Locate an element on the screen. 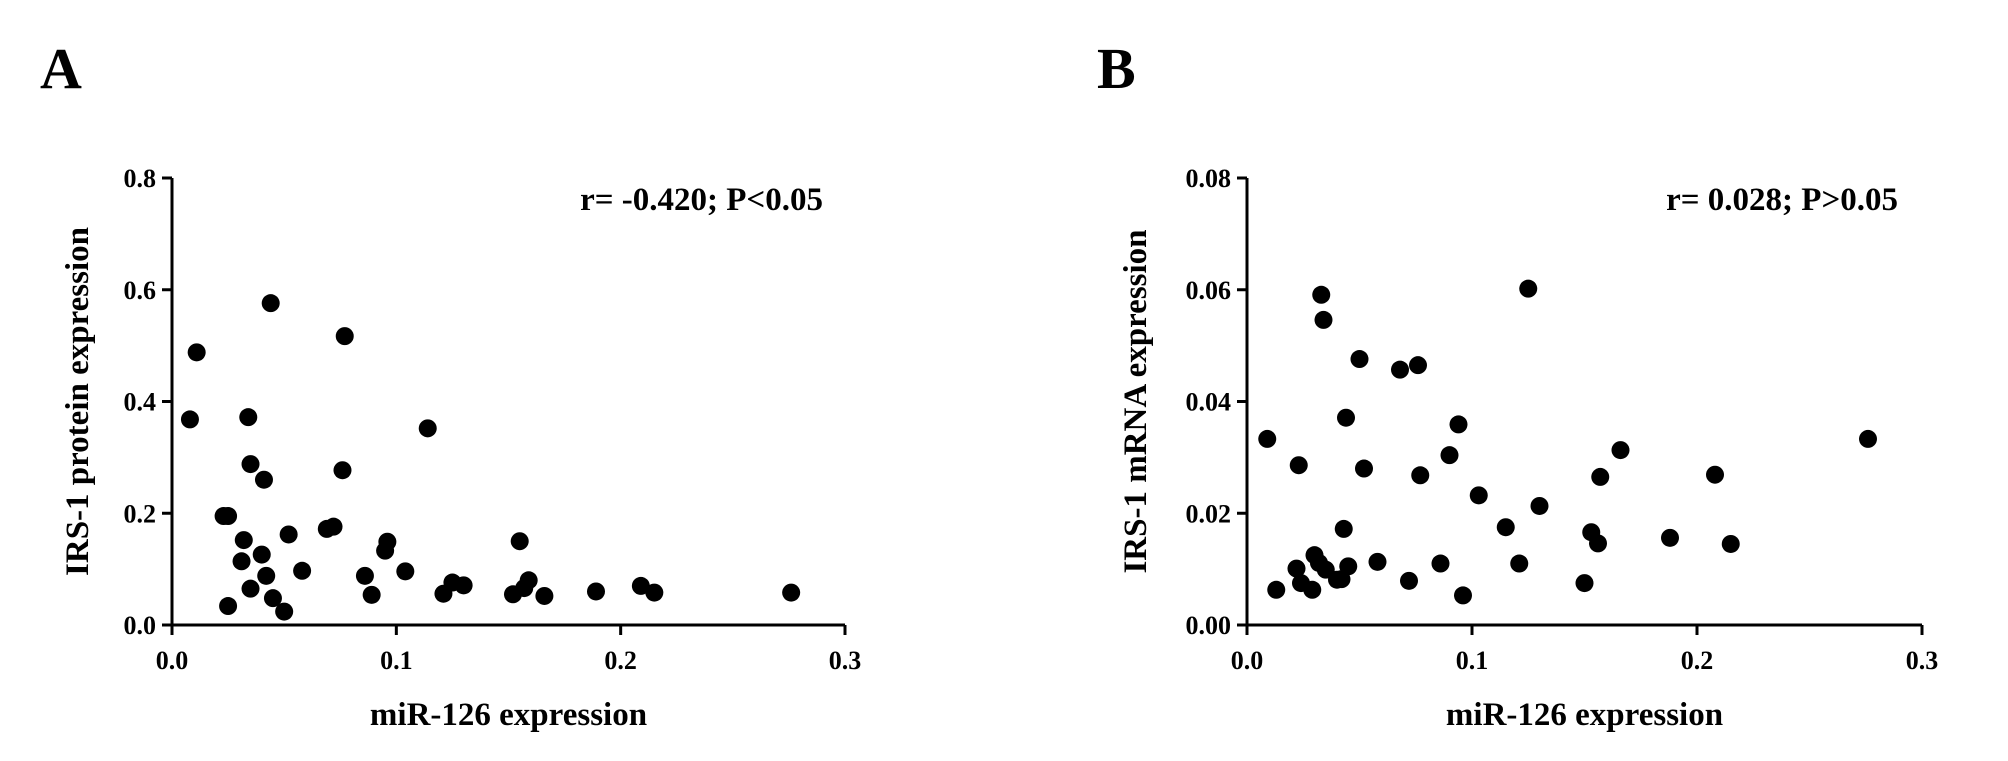 The height and width of the screenshot is (761, 2008). panel-b-points is located at coordinates (1567, 442).